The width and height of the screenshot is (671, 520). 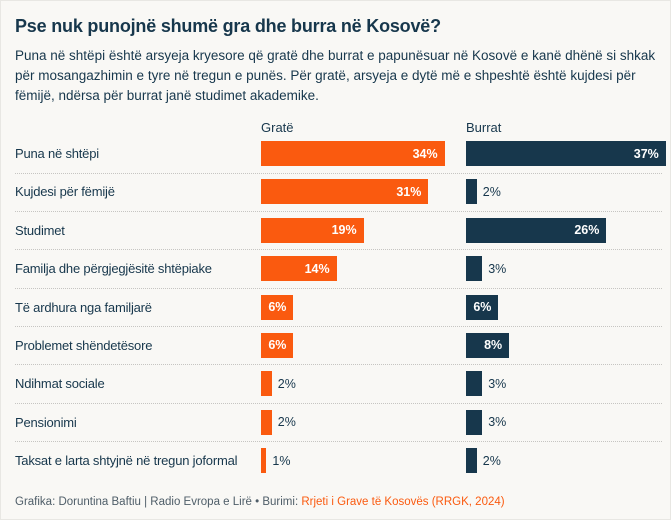 I want to click on category-label: Puna në shtëpi, so click(x=57, y=153).